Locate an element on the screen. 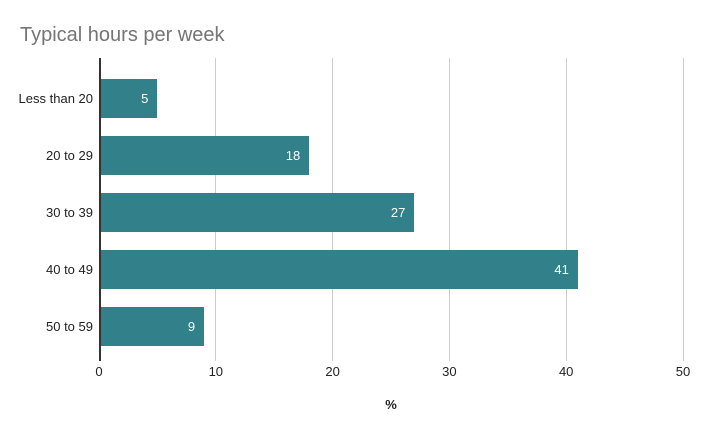 The height and width of the screenshot is (436, 704). category-label: 20 to 29 is located at coordinates (69, 155).